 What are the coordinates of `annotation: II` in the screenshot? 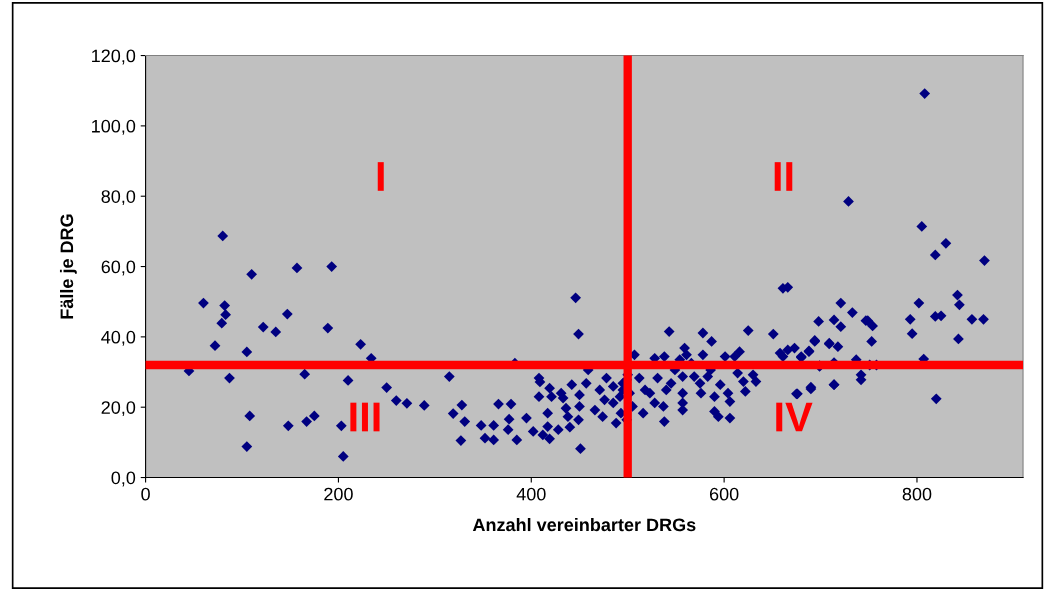 It's located at (783, 176).